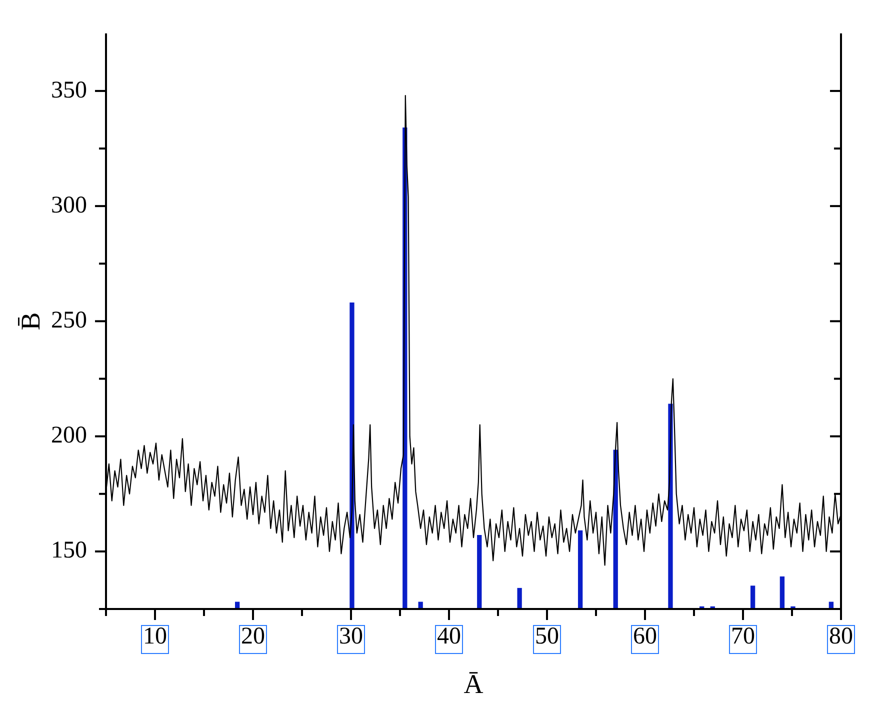  I want to click on x-tick-label: 60, so click(645, 637).